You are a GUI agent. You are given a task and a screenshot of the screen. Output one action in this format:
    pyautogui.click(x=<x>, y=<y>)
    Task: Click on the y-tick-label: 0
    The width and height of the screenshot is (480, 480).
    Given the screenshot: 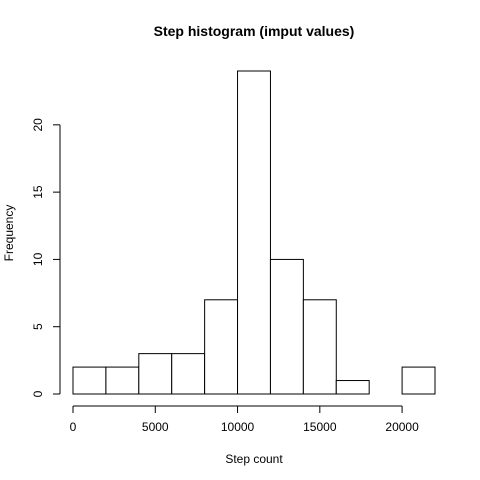 What is the action you would take?
    pyautogui.click(x=38, y=393)
    